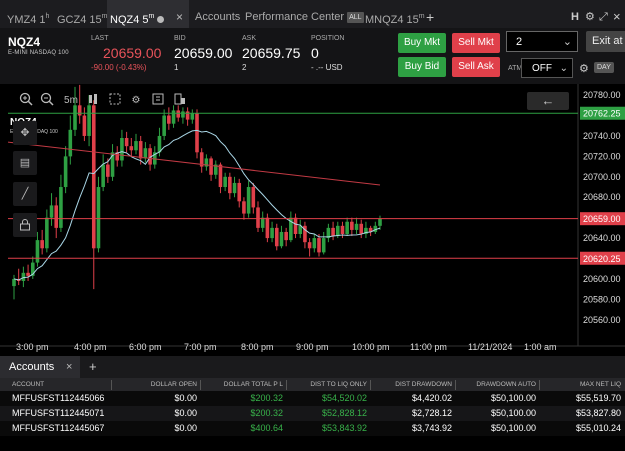  What do you see at coordinates (158, 101) in the screenshot?
I see `indicators-icon` at bounding box center [158, 101].